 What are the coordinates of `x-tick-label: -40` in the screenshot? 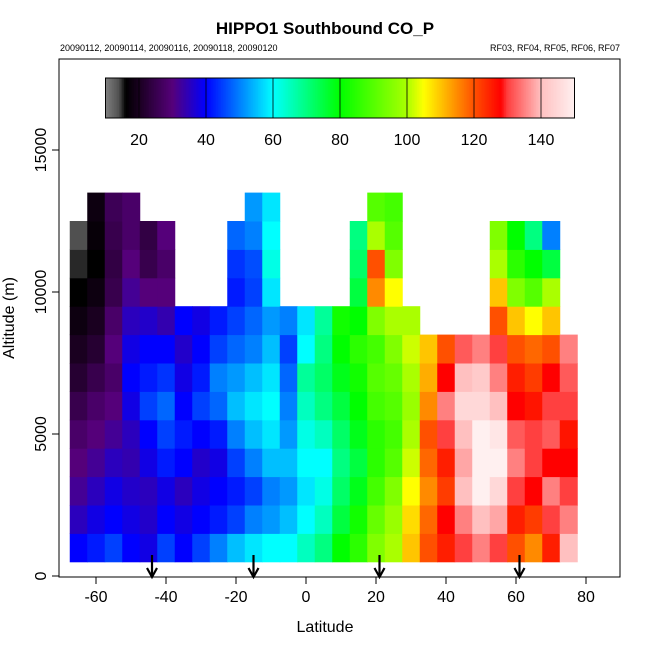 It's located at (165, 597).